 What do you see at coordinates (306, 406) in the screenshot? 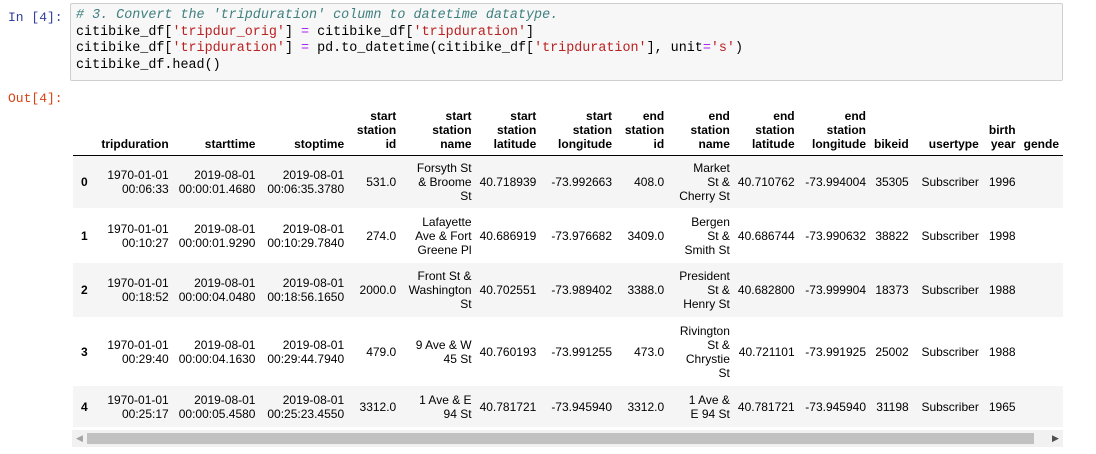
I see `table-cell: 2019-08-01 00:25:23.4550` at bounding box center [306, 406].